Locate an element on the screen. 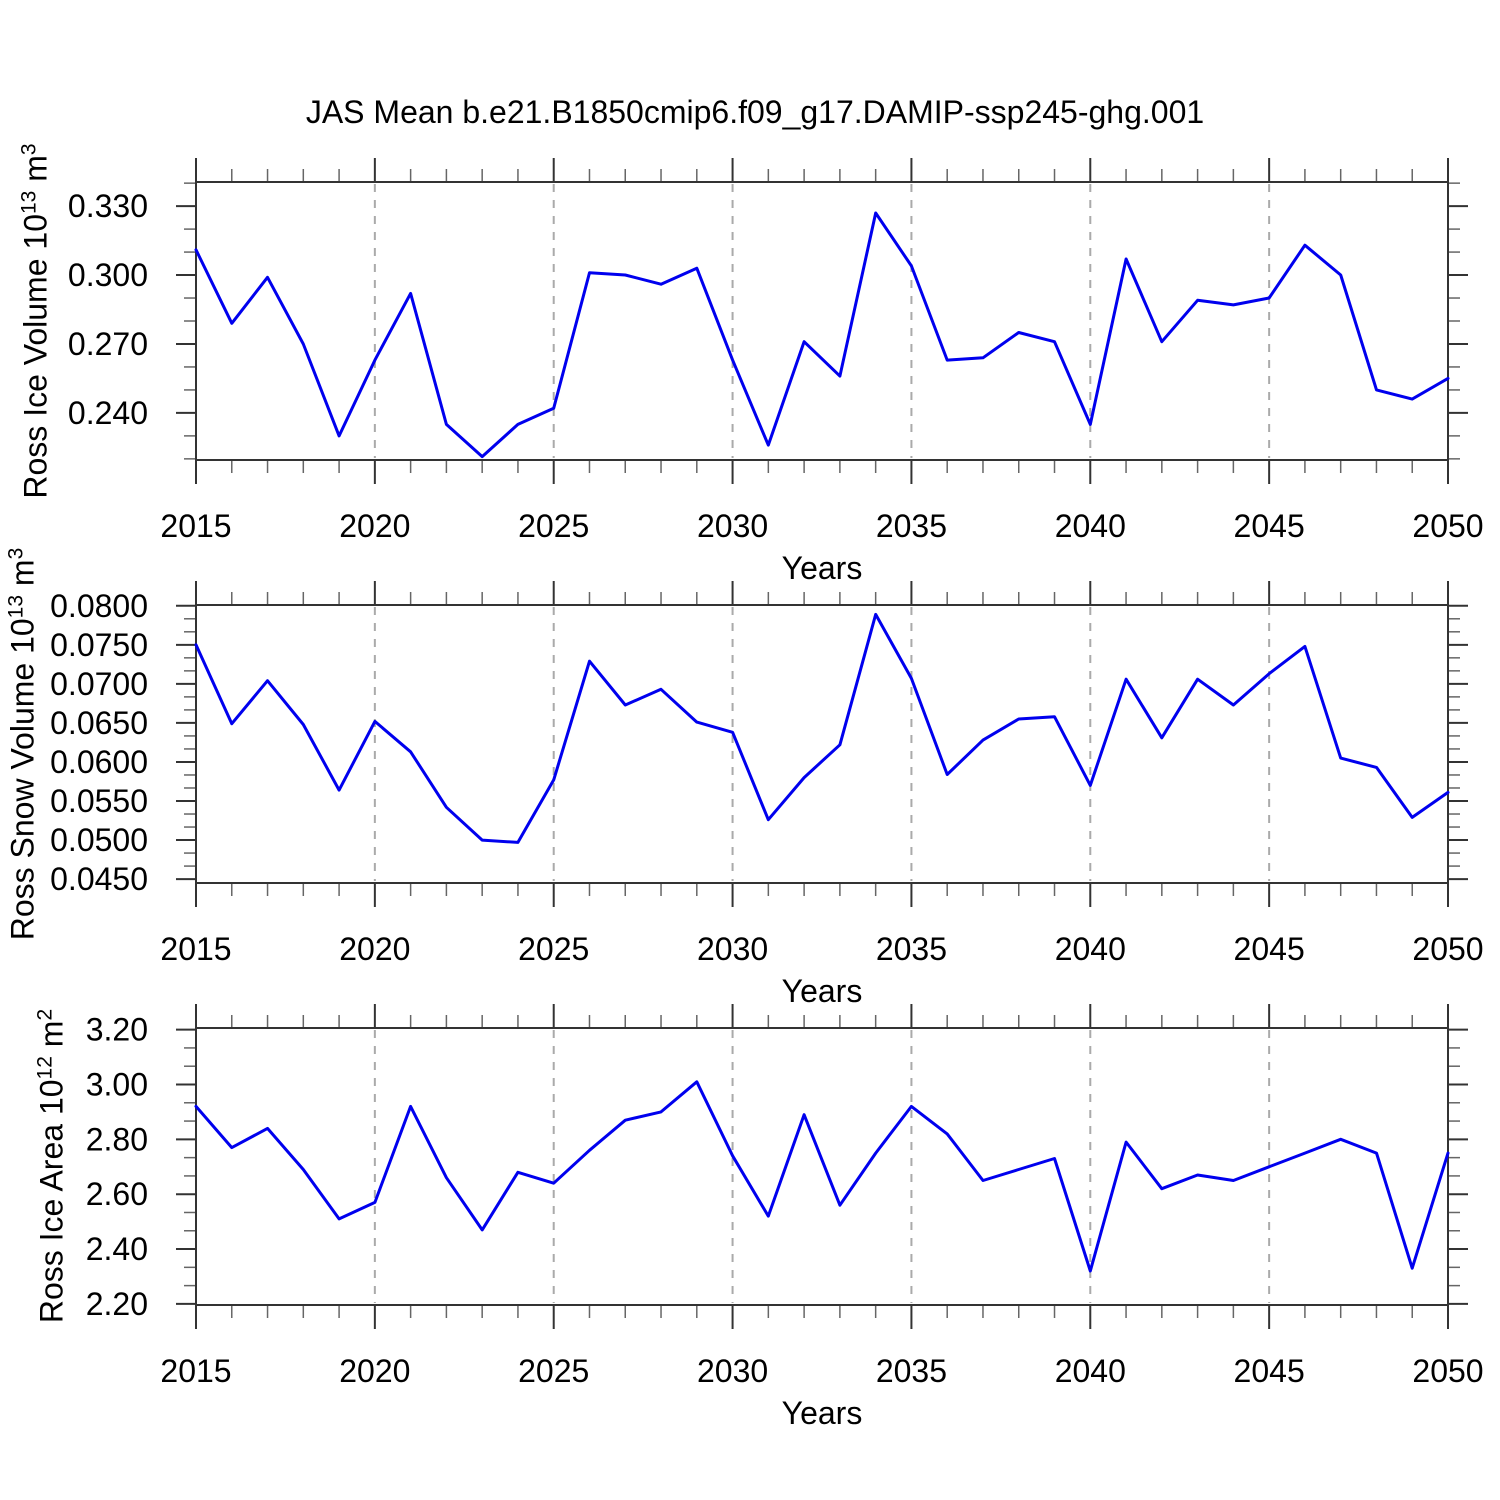 This screenshot has height=1500, width=1500. y-axis-label-ice-area: Ross Ice Area 1012 m2 is located at coordinates (52, 1166).